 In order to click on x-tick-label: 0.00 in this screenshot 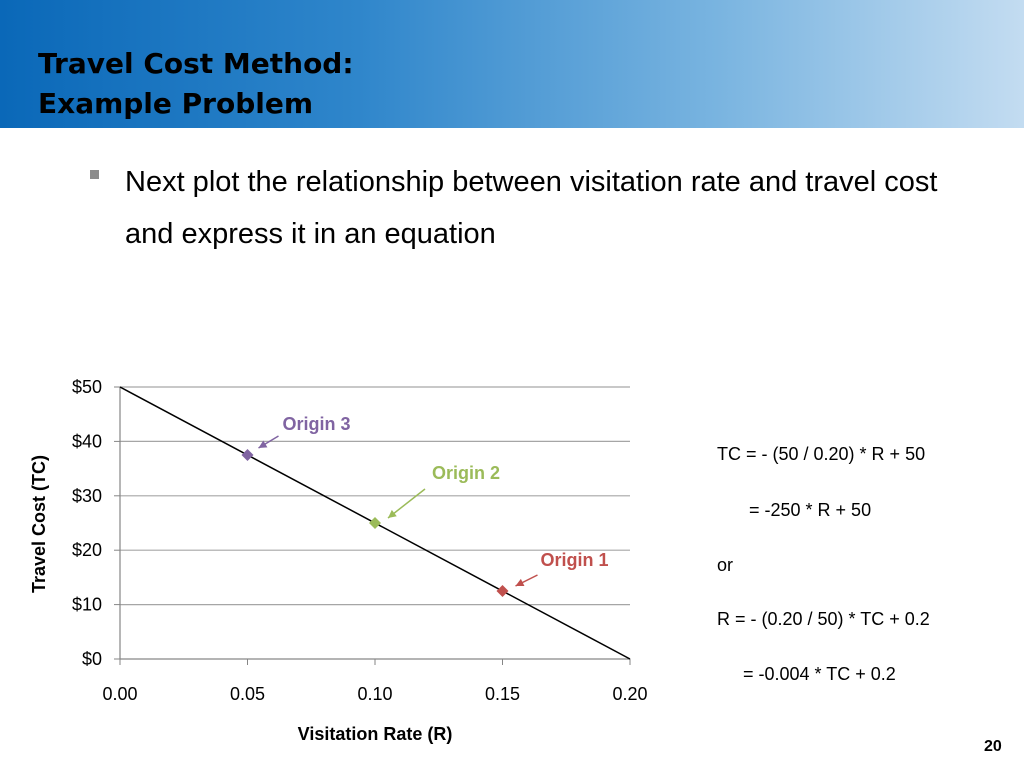, I will do `click(119, 694)`.